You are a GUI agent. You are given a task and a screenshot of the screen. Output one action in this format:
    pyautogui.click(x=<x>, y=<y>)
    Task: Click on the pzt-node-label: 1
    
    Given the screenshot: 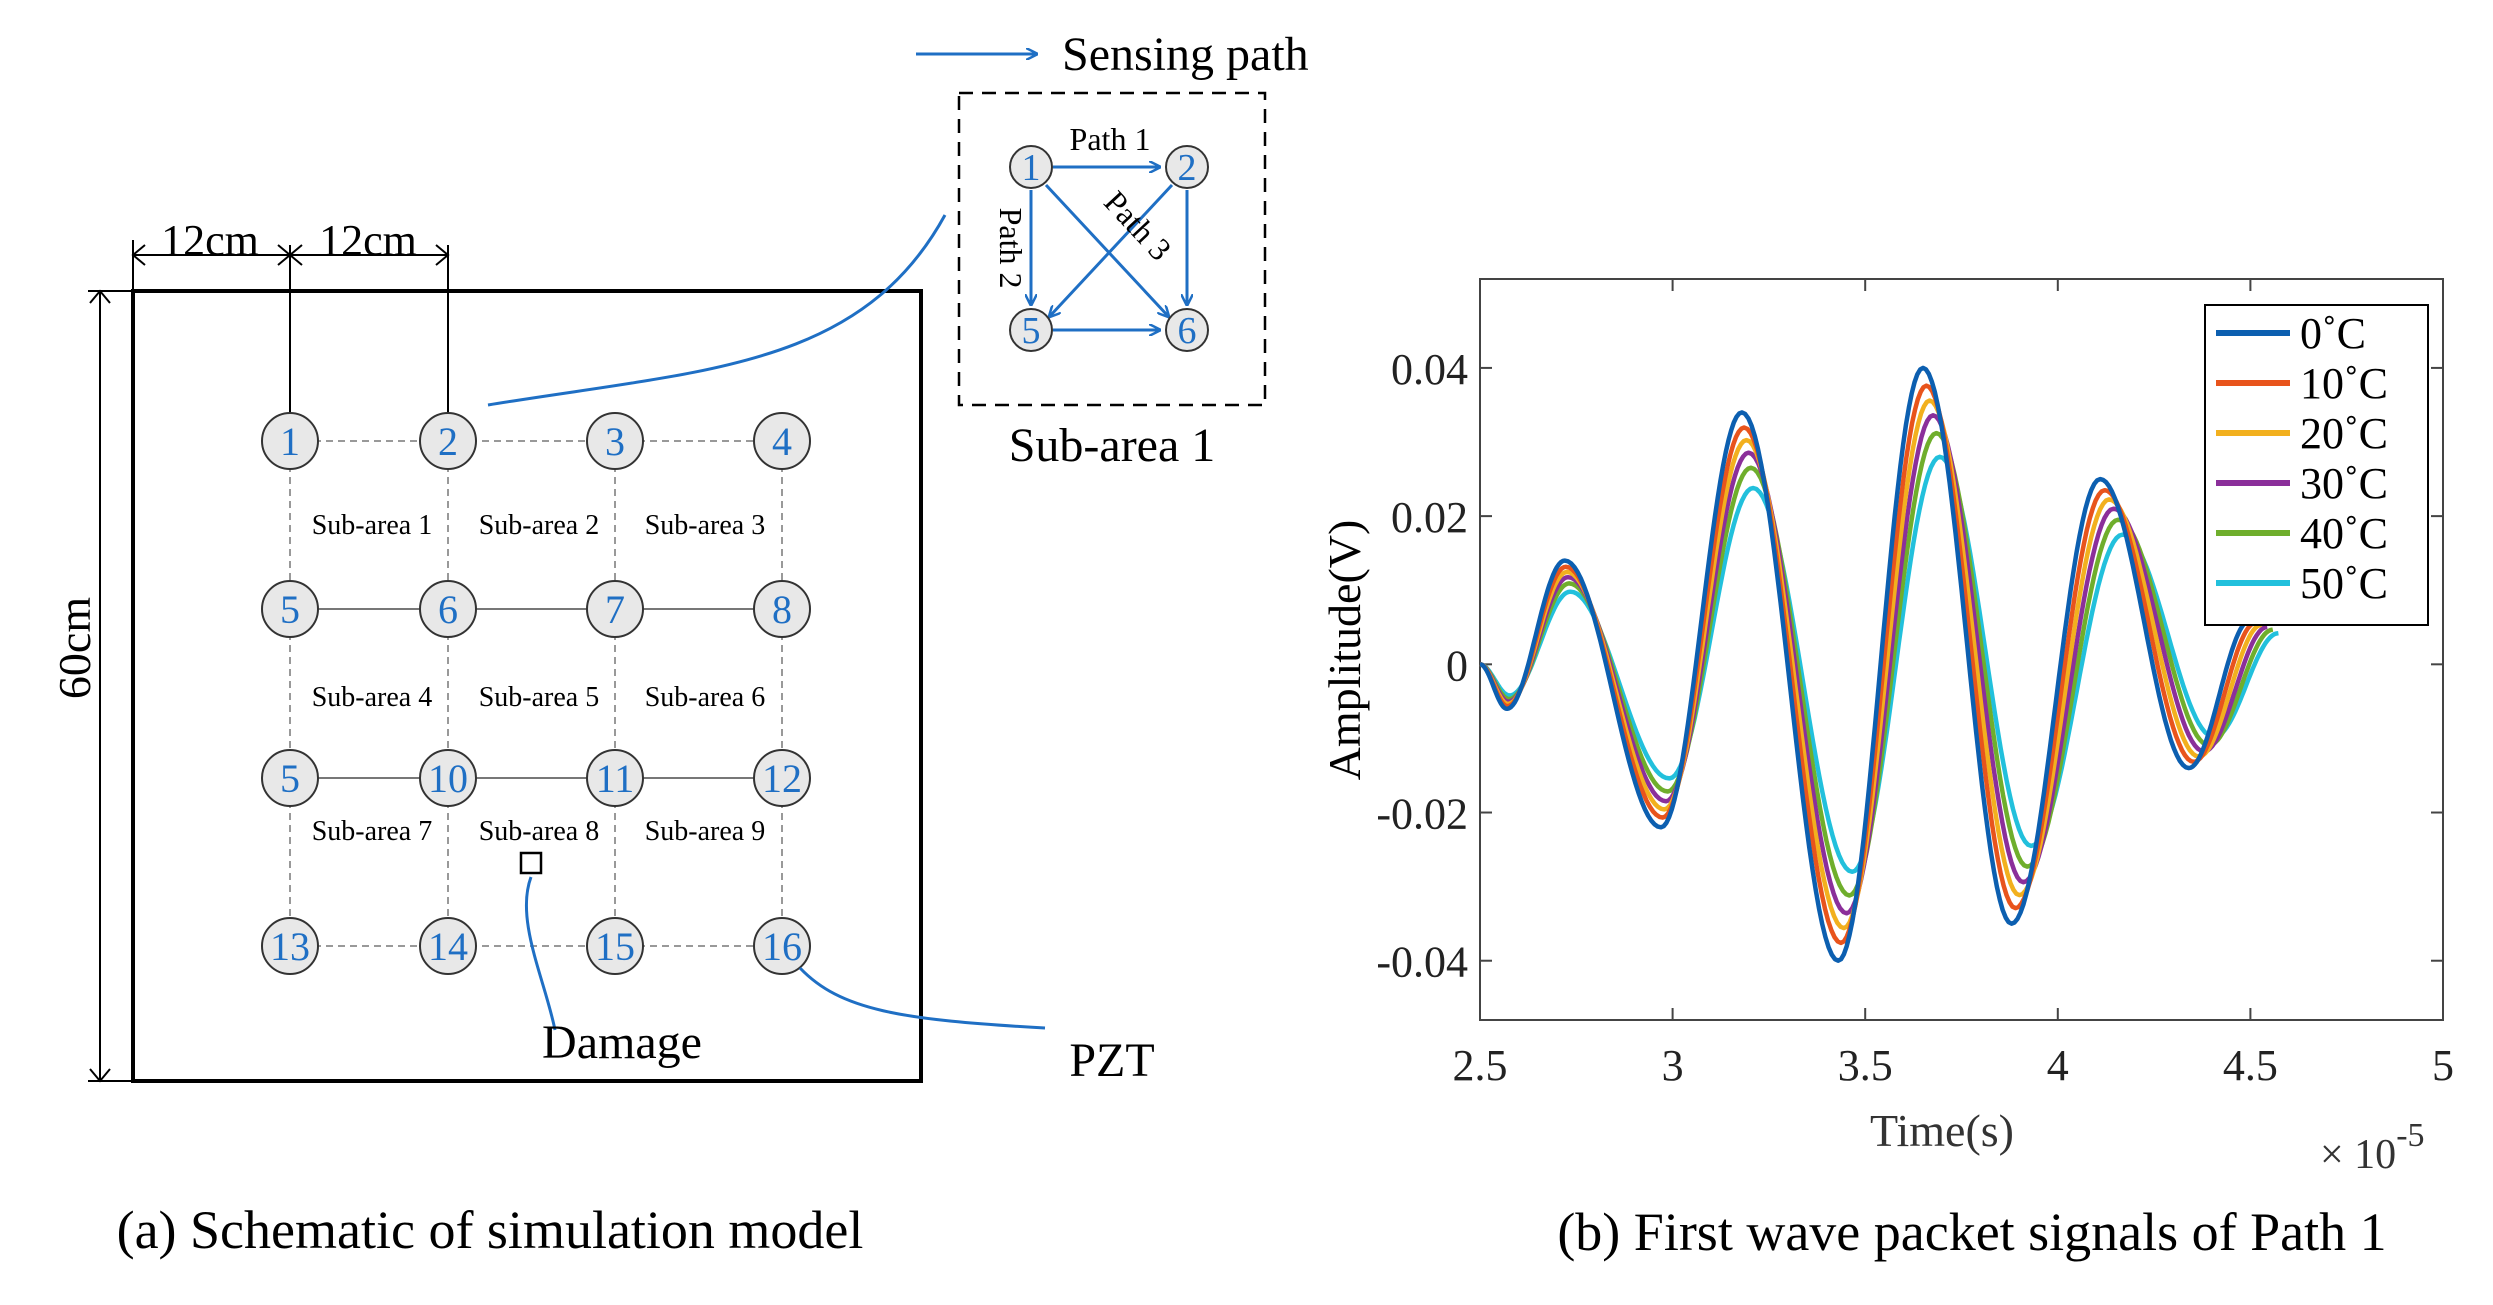 What is the action you would take?
    pyautogui.click(x=290, y=441)
    